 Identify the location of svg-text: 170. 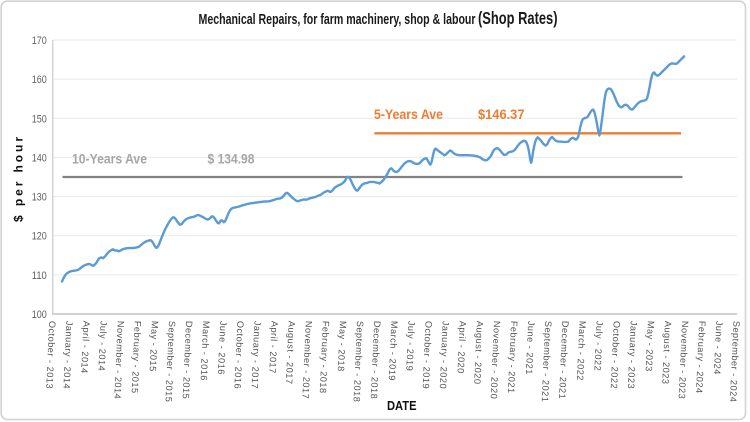
(39, 41).